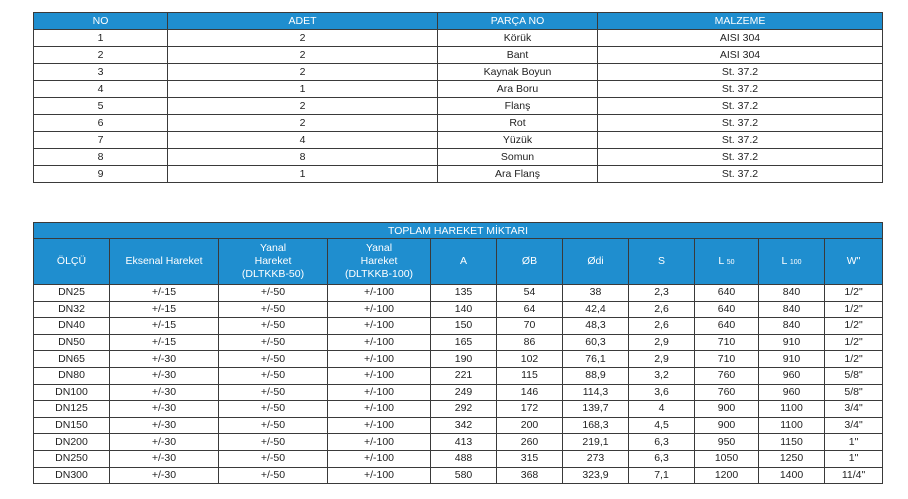 Image resolution: width=908 pixels, height=499 pixels. Describe the element at coordinates (100, 21) in the screenshot. I see `col-header-no: NO` at that location.